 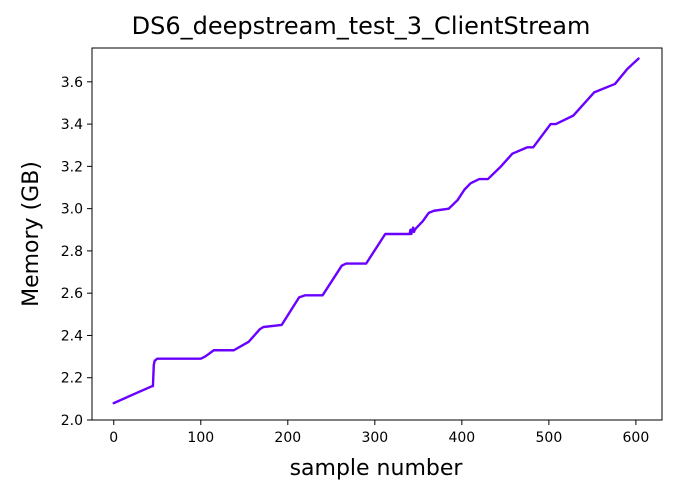 What do you see at coordinates (72, 167) in the screenshot?
I see `y-tick-label: 3.2` at bounding box center [72, 167].